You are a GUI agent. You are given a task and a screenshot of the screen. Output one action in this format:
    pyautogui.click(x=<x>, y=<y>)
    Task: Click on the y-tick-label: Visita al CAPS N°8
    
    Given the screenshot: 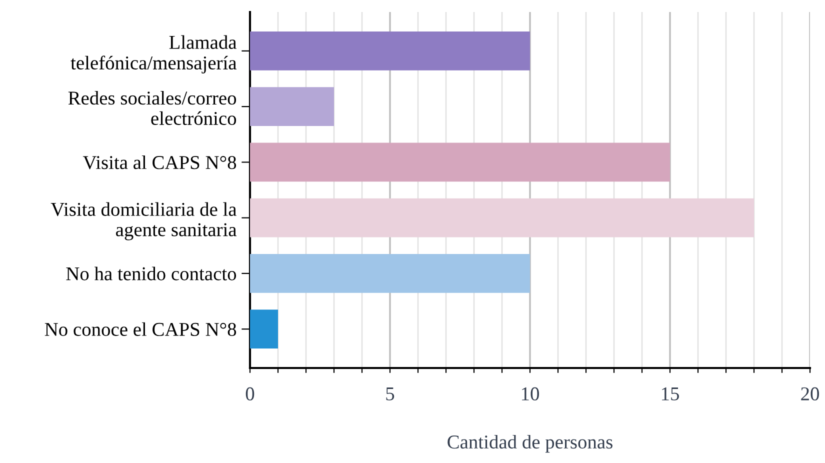 What is the action you would take?
    pyautogui.click(x=159, y=162)
    